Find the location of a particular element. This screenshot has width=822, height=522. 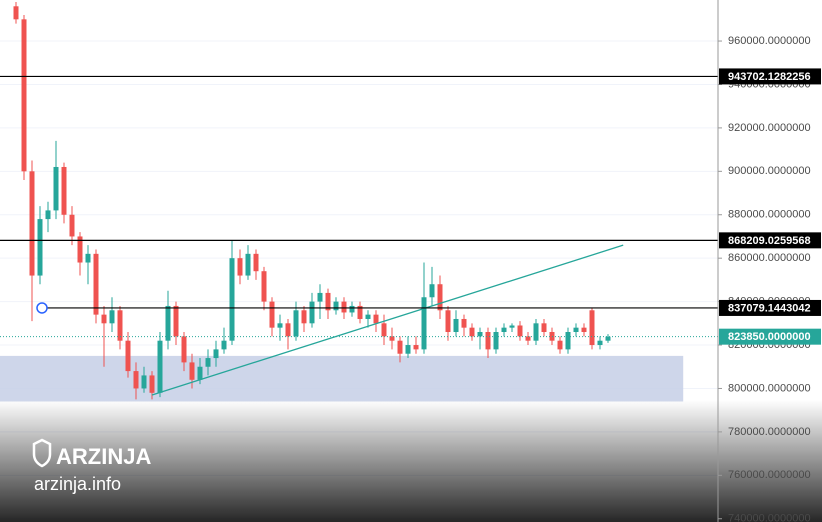

y-tick-label: 960000.0000000 is located at coordinates (769, 41).